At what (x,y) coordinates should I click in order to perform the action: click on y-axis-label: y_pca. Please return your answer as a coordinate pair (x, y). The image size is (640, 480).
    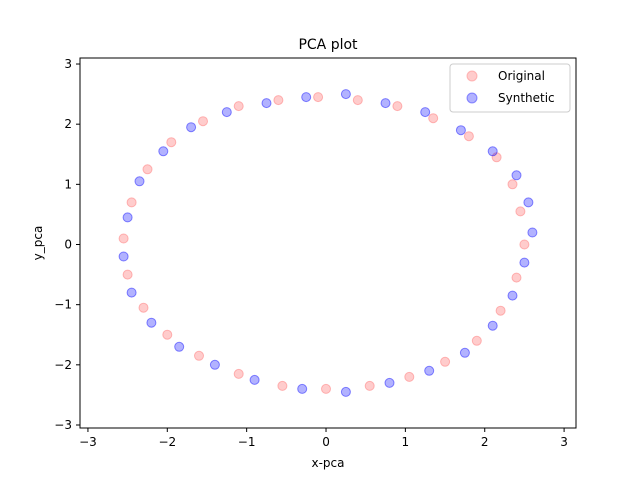
    Looking at the image, I should click on (38, 243).